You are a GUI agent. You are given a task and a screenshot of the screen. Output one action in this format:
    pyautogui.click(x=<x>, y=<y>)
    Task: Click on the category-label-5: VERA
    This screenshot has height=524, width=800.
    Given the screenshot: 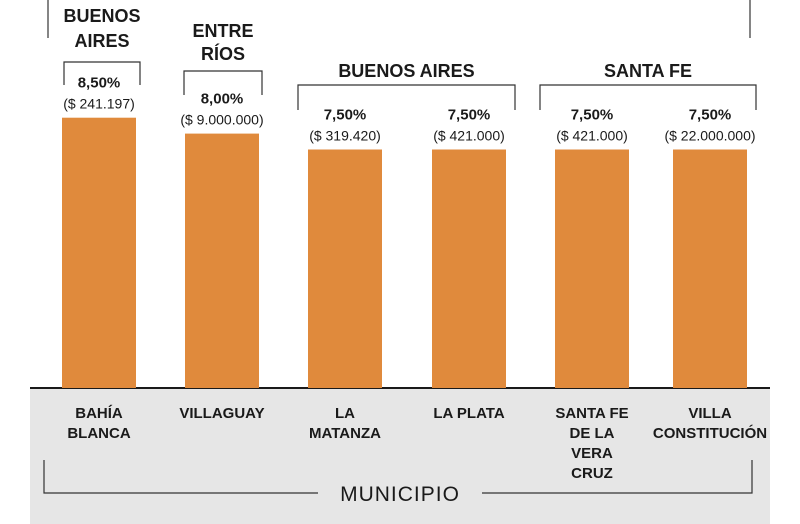 What is the action you would take?
    pyautogui.click(x=592, y=453)
    